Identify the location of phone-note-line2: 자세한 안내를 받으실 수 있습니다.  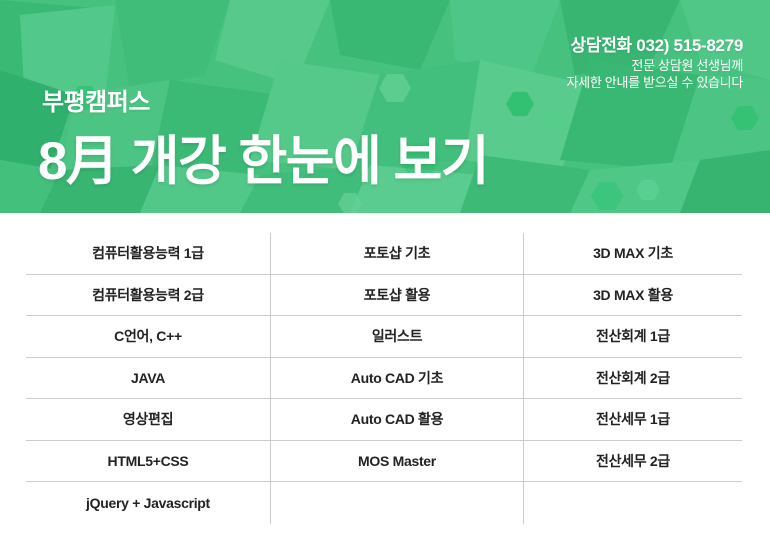
(655, 82).